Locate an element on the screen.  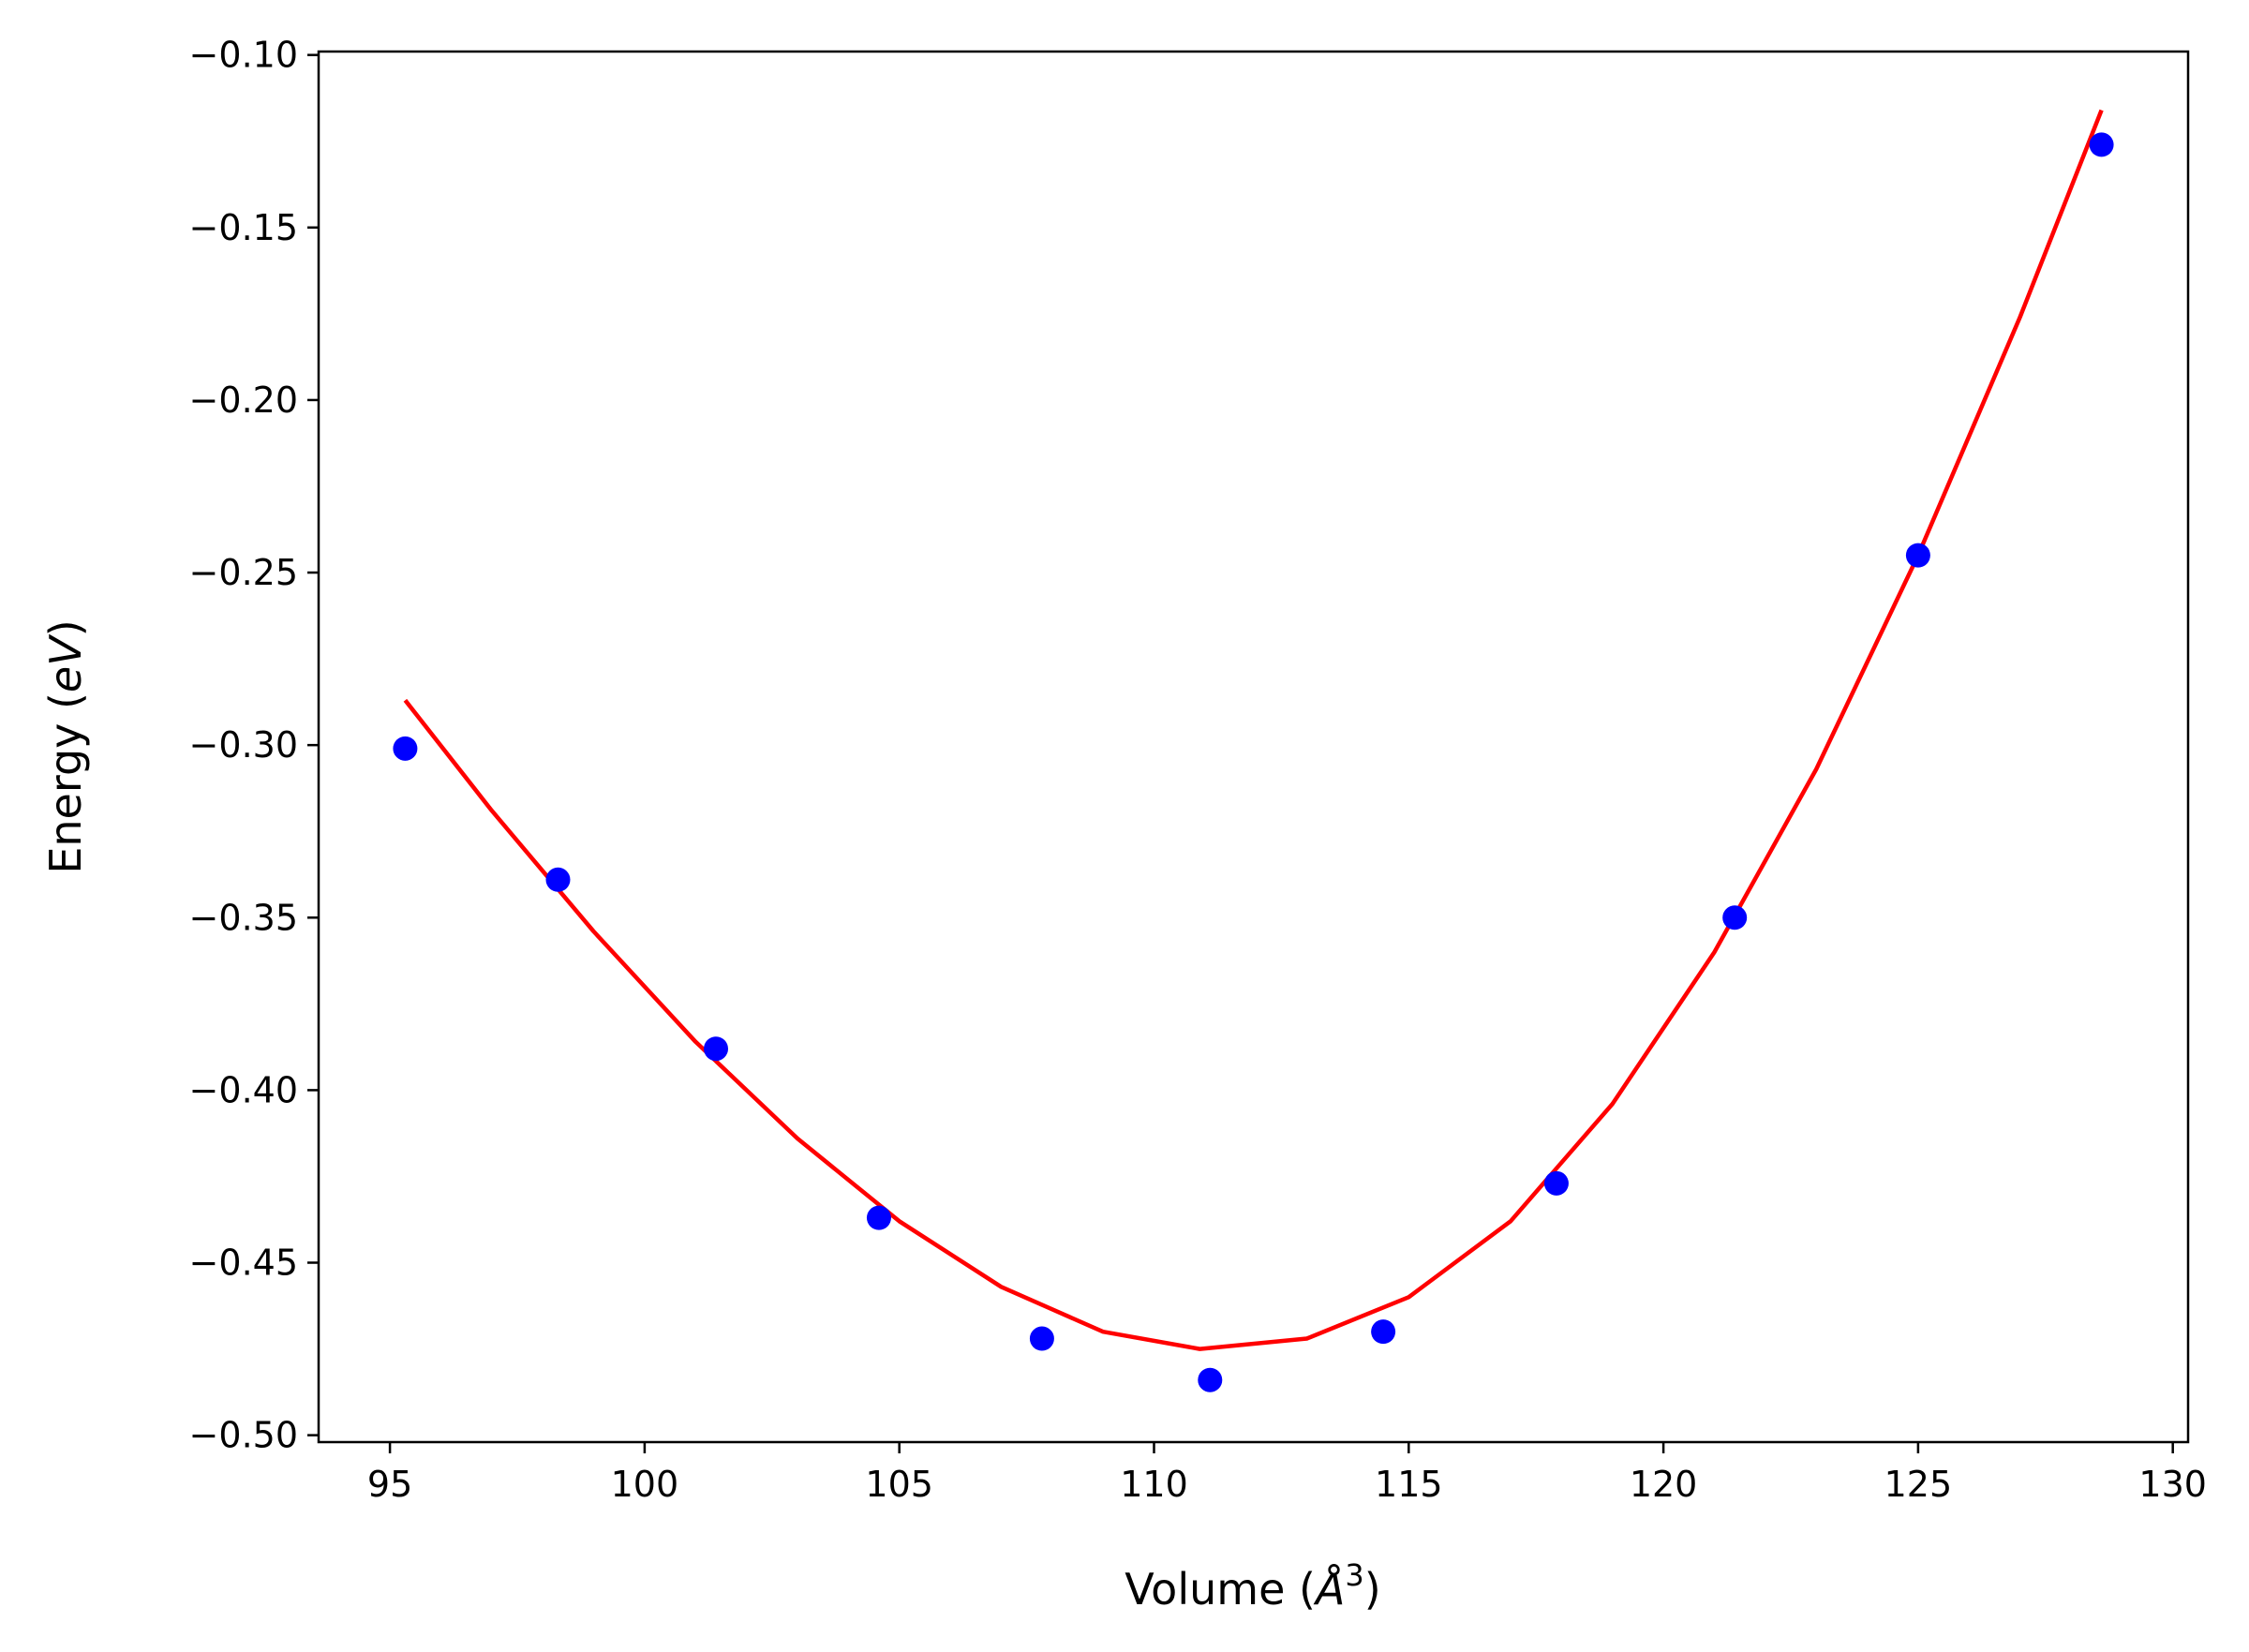
x-axis-label-superscript: 3 is located at coordinates (1354, 1575).